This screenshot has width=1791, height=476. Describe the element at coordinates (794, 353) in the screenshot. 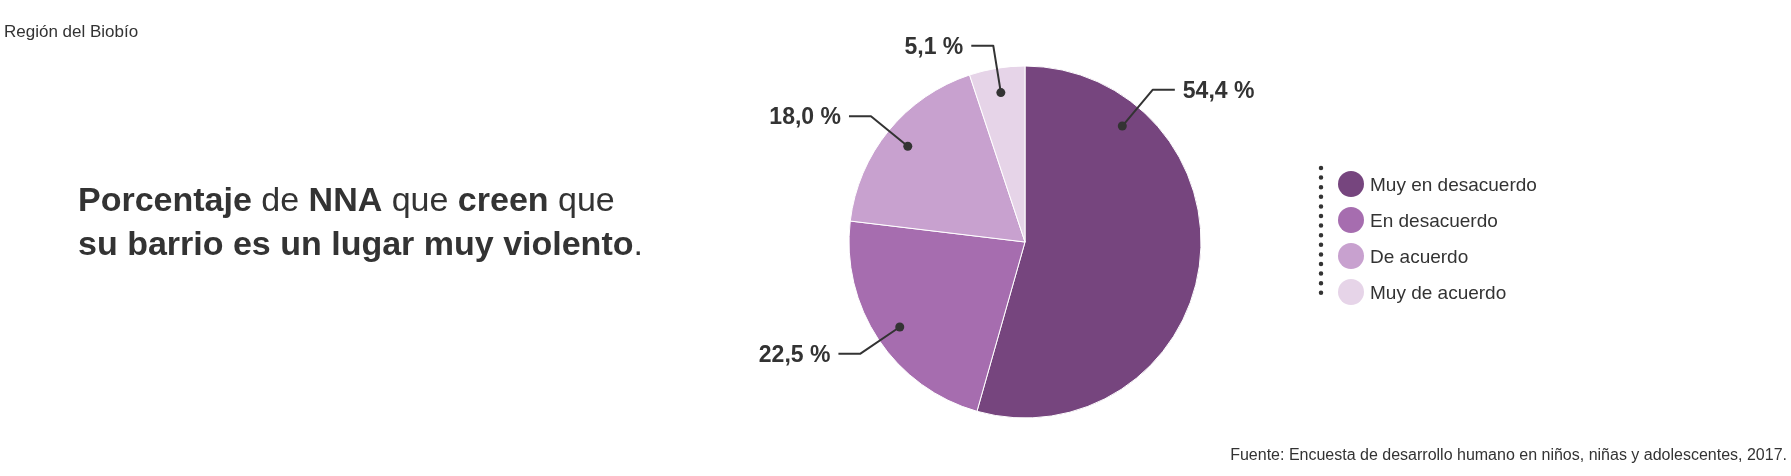

I see `data-label: 22,5 %` at that location.